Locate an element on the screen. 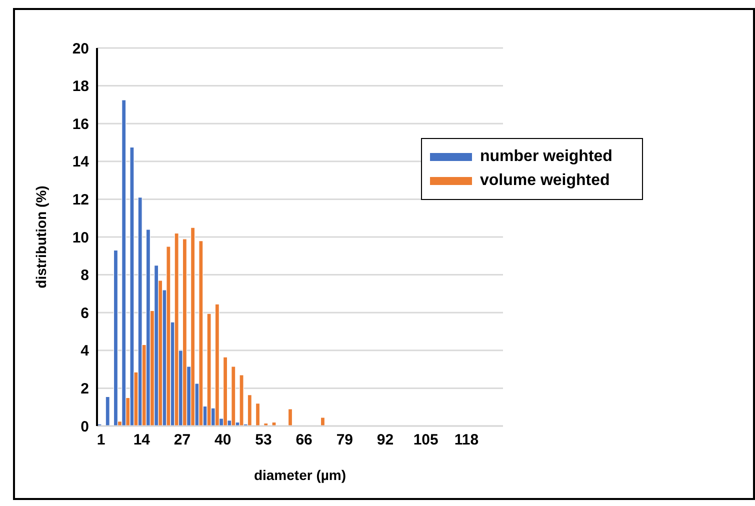  y-tick-label: 14 is located at coordinates (81, 162).